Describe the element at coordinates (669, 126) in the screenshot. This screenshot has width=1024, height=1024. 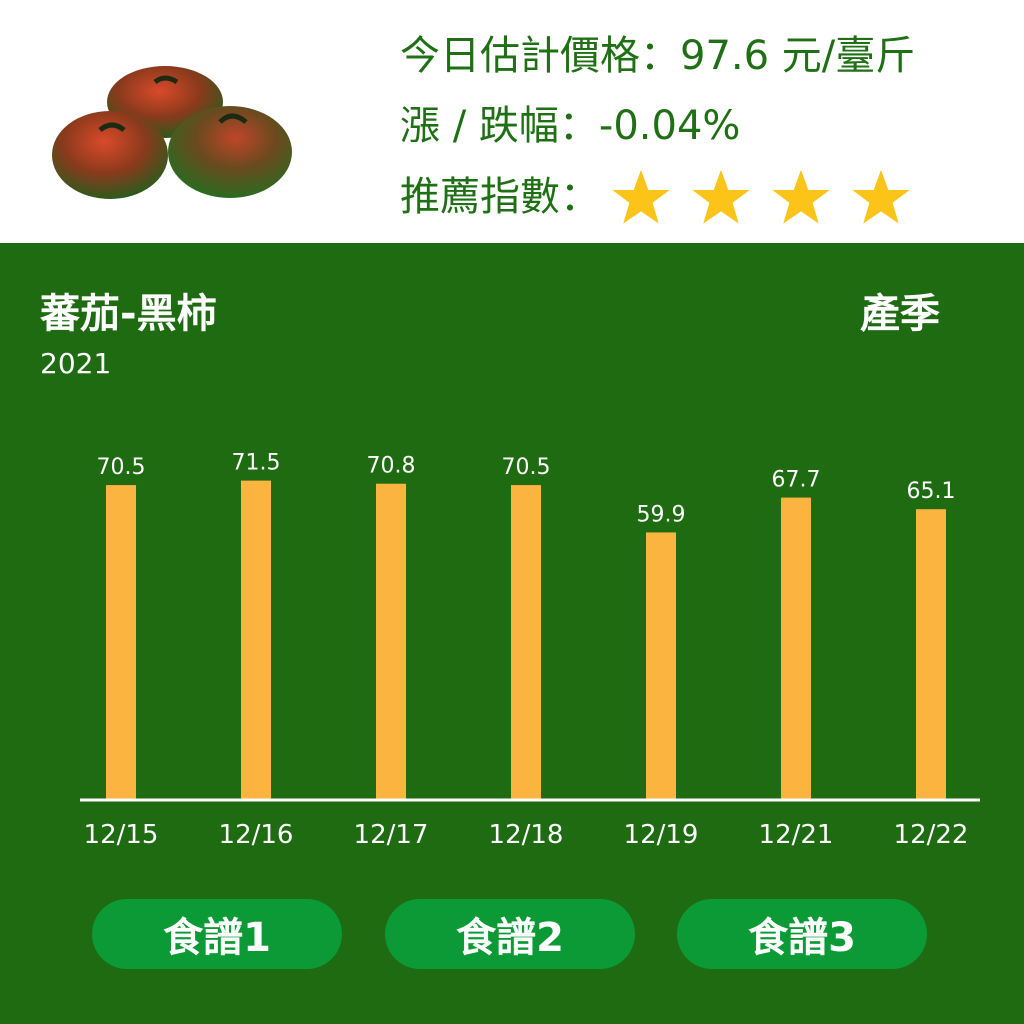
I see `change-value: -0.04%` at that location.